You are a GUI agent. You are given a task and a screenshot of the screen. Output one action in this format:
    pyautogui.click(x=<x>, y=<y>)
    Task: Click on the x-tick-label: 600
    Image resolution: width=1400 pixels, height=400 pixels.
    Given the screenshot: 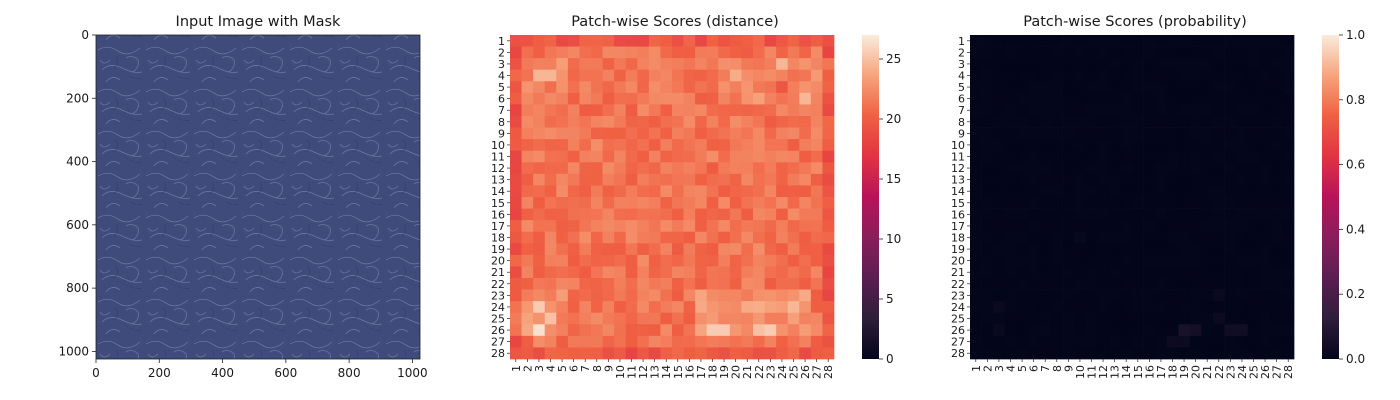 What is the action you would take?
    pyautogui.click(x=285, y=373)
    